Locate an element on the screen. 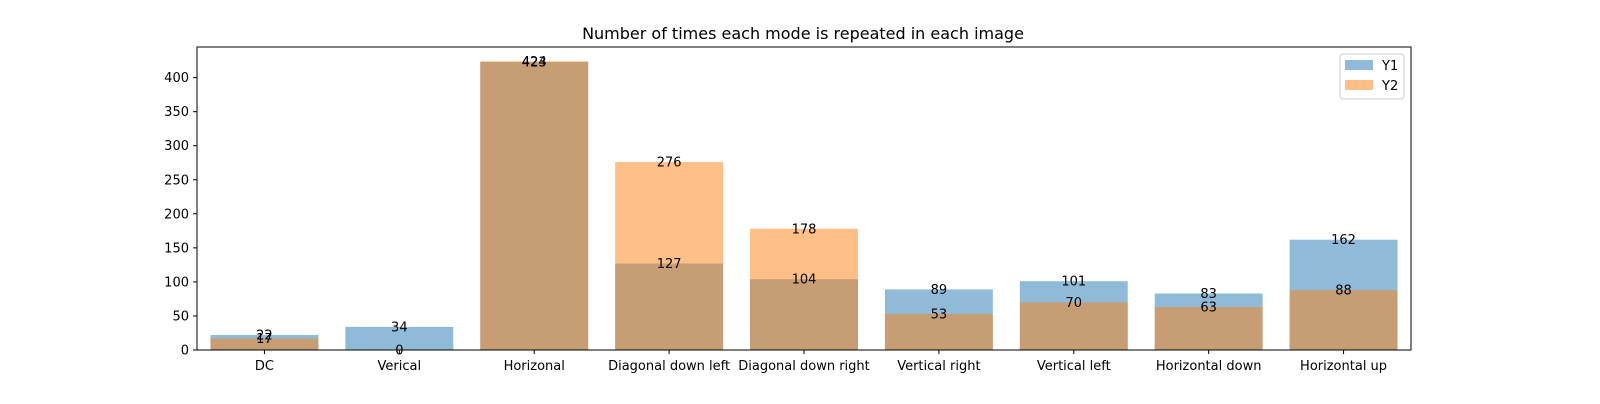  x-tick-label: Horizontal down is located at coordinates (1209, 366).